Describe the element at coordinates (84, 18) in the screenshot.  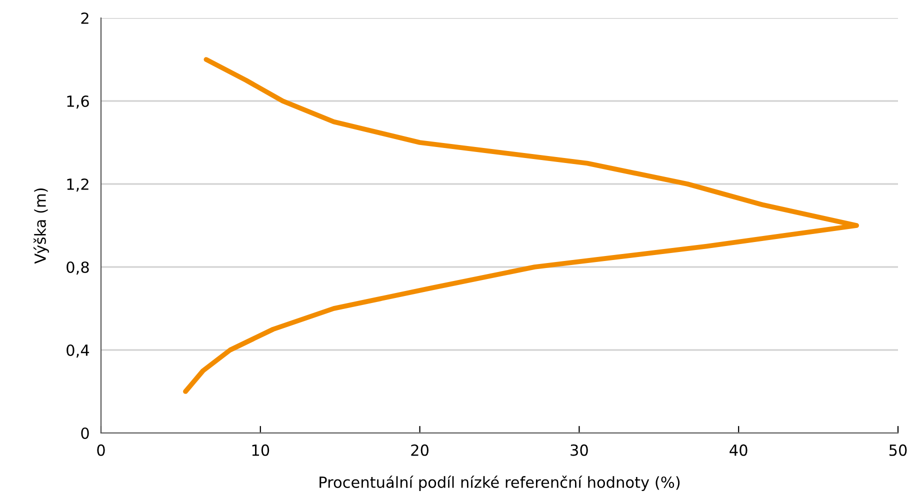
I see `y-tick-label: 2` at that location.